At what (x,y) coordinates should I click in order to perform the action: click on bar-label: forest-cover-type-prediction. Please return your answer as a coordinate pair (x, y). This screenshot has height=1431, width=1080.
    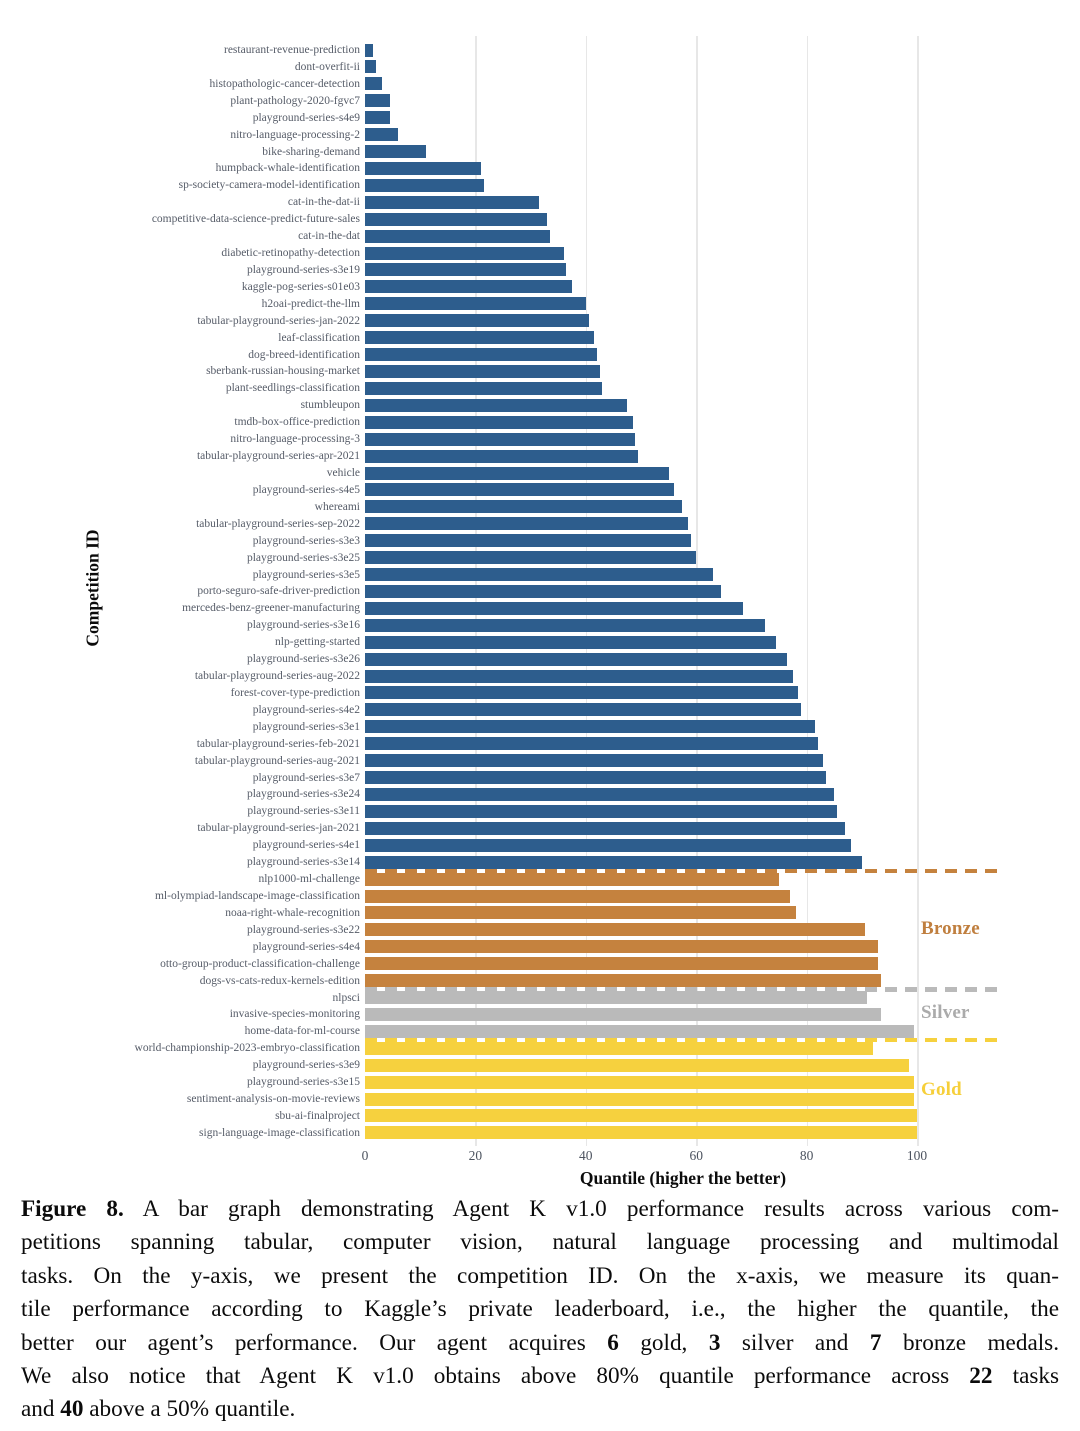
    Looking at the image, I should click on (295, 692).